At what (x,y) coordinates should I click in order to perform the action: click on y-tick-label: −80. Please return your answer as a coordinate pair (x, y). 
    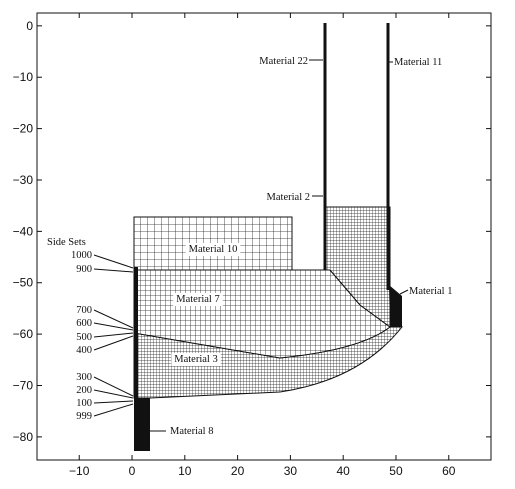
    Looking at the image, I should click on (23, 437).